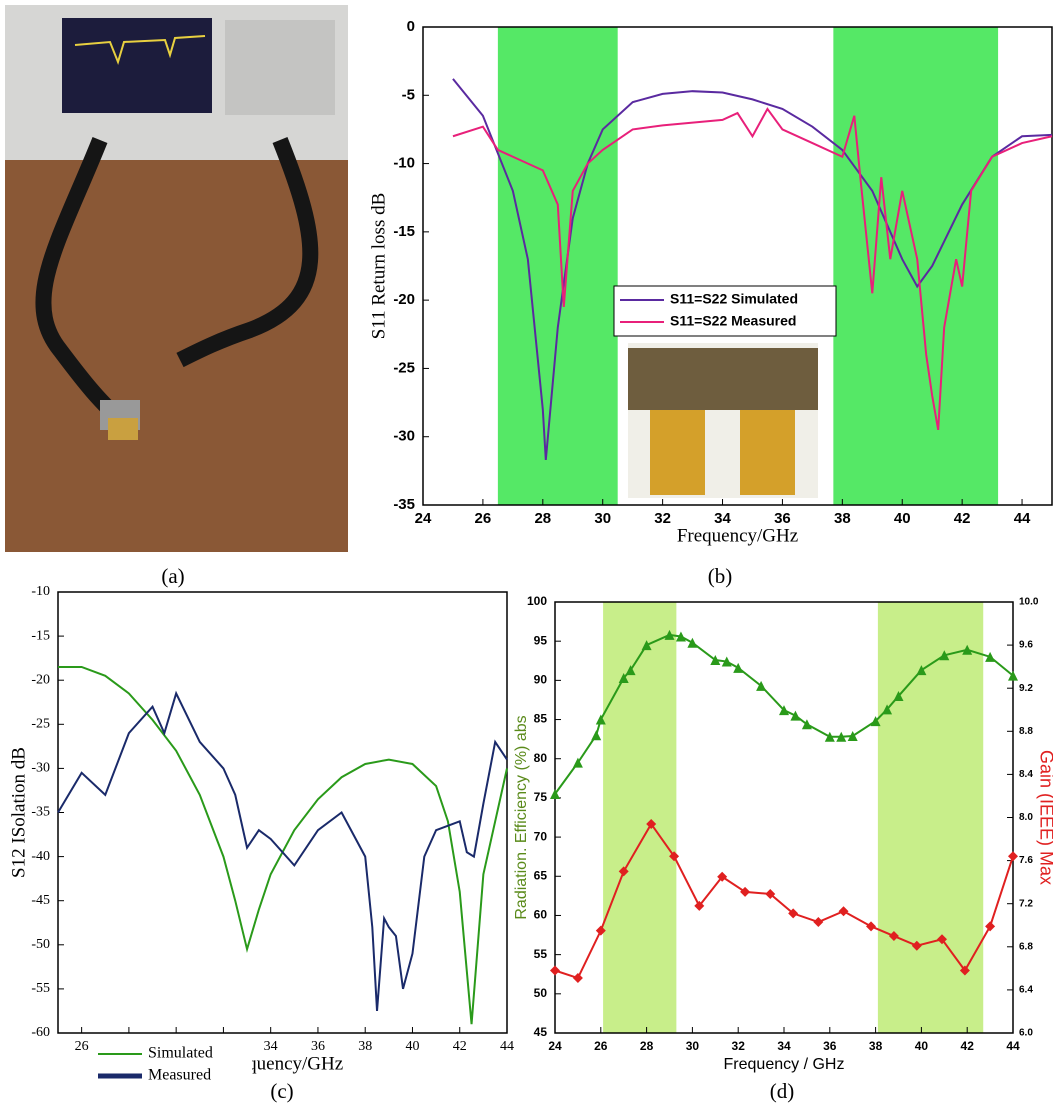 This screenshot has width=1053, height=1110. Describe the element at coordinates (1026, 903) in the screenshot. I see `y2-tick-label: 7.2` at that location.